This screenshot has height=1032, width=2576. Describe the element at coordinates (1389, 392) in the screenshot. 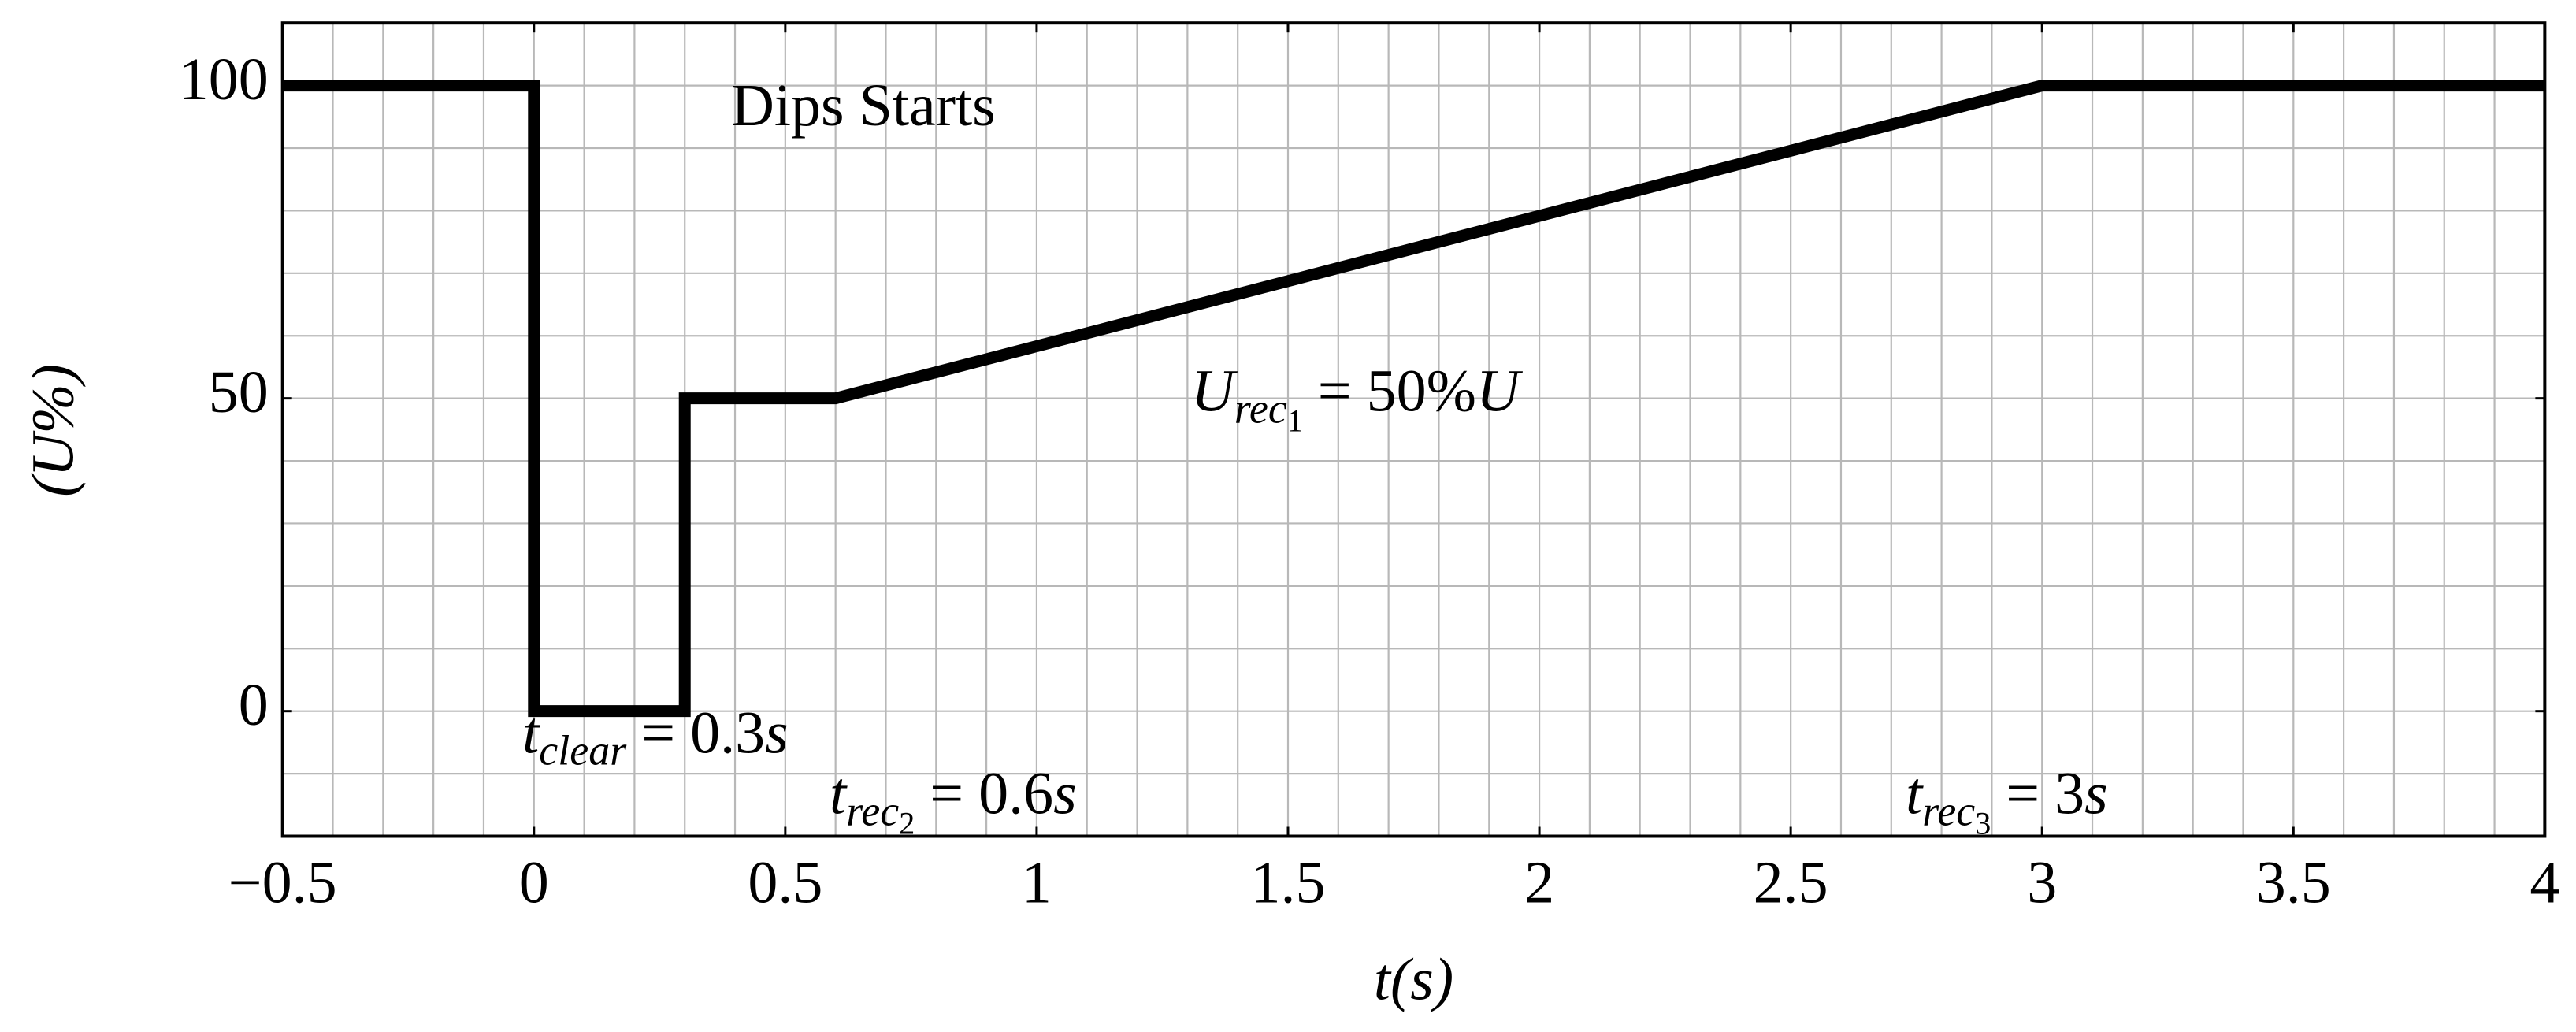

I see `annotation-part: = 50%` at that location.